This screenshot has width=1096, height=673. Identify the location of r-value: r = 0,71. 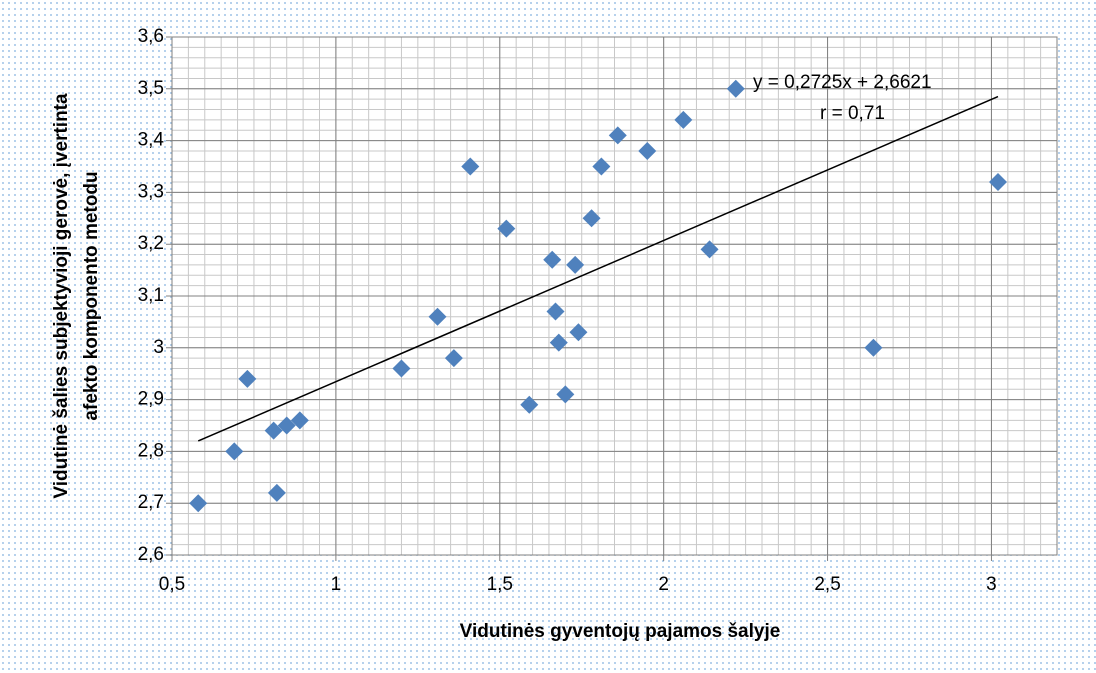
(852, 113).